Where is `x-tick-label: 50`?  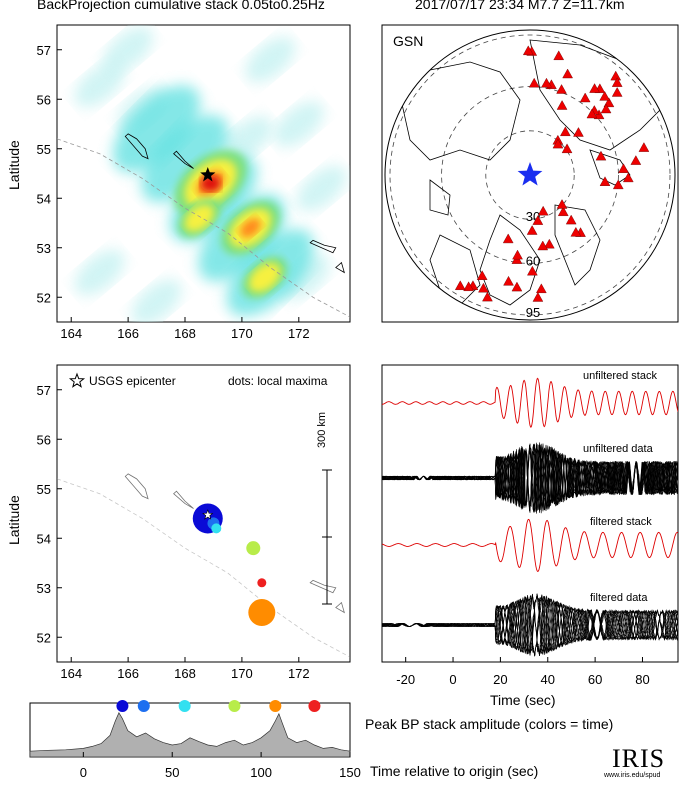 x-tick-label: 50 is located at coordinates (172, 772).